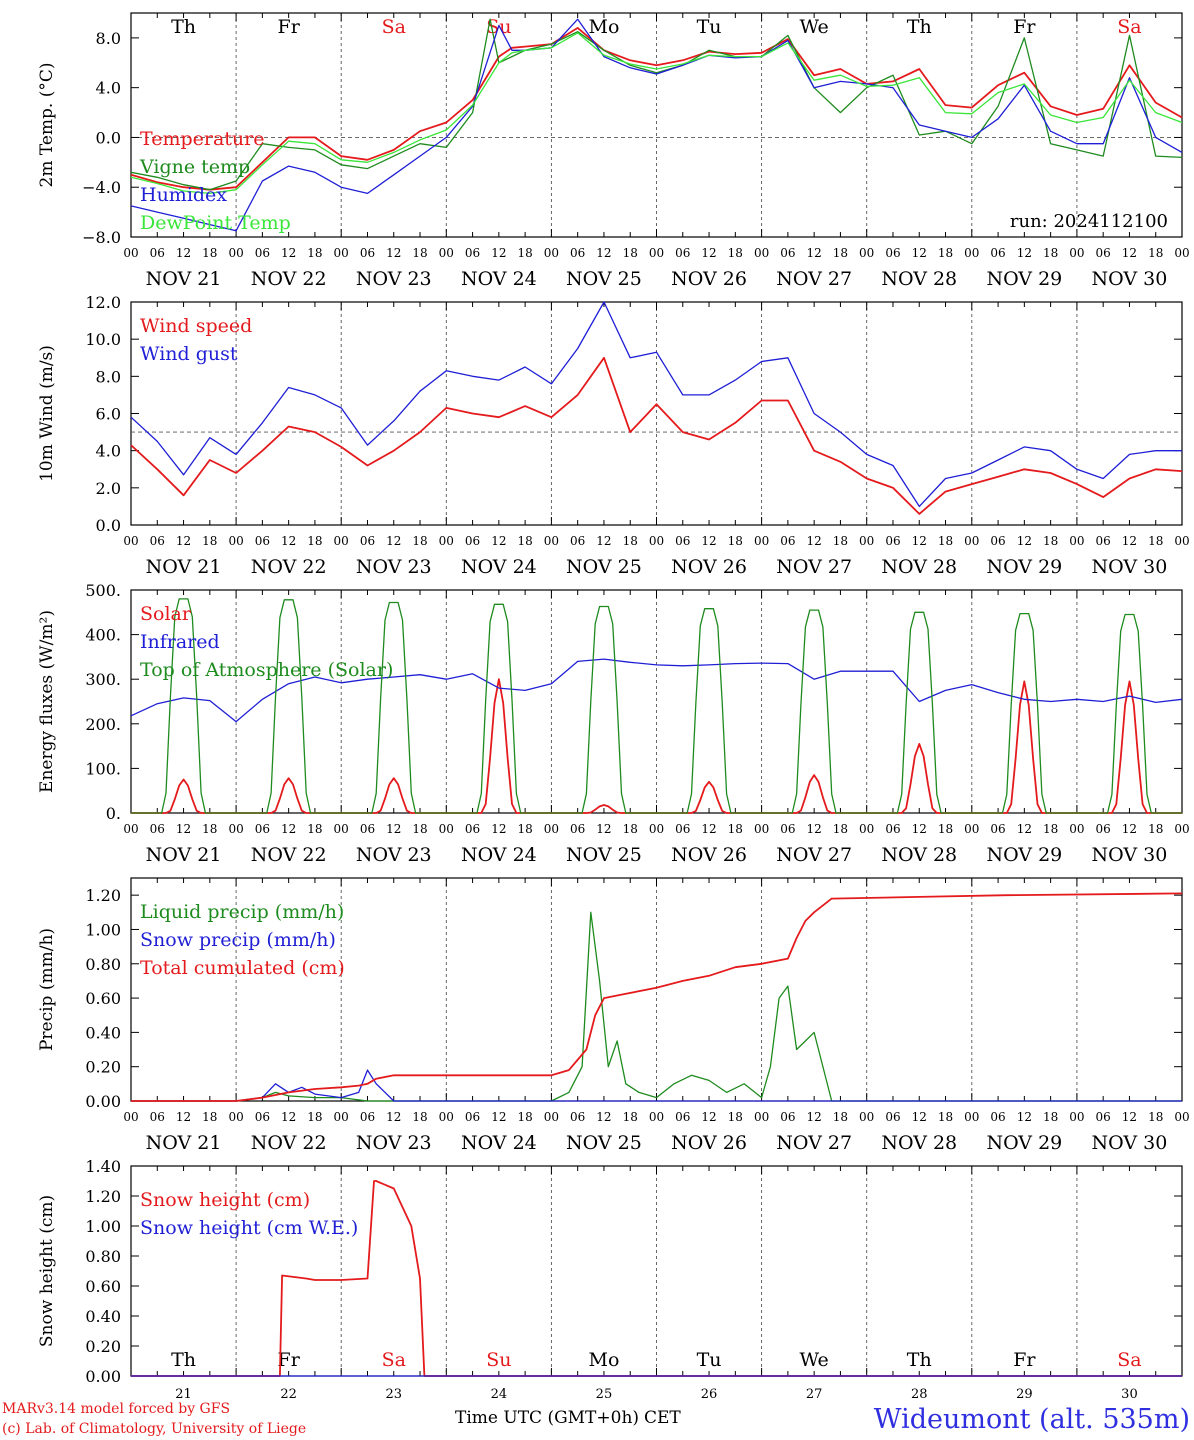 The image size is (1194, 1440). I want to click on weekday-label: Tu, so click(709, 27).